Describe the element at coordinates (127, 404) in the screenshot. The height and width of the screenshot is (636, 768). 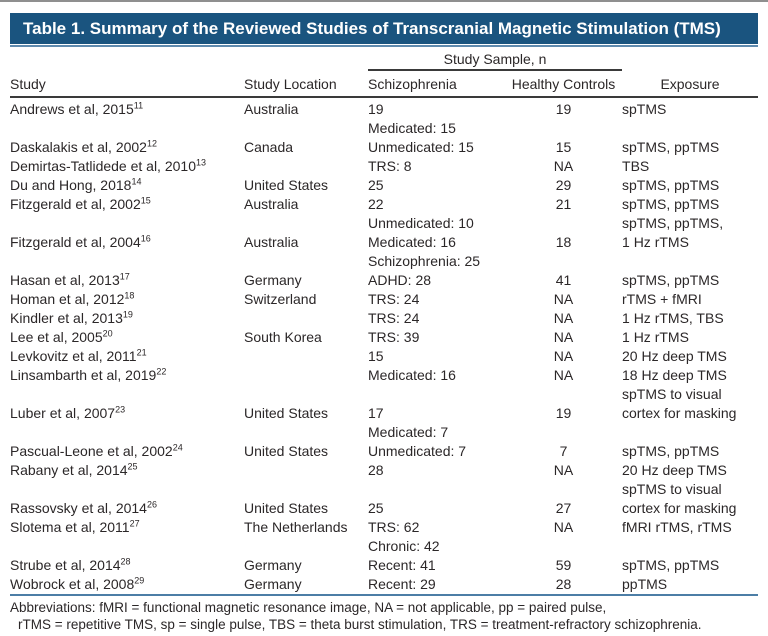
I see `study-cell: Luber et al, 200723` at that location.